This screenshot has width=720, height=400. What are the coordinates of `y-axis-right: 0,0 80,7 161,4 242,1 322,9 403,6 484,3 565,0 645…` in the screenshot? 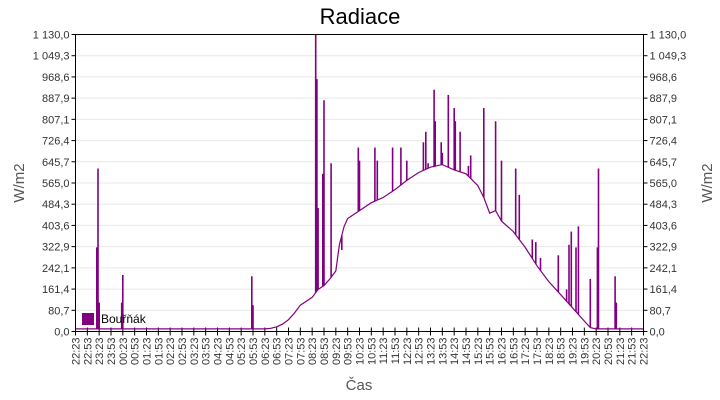 It's located at (665, 184).